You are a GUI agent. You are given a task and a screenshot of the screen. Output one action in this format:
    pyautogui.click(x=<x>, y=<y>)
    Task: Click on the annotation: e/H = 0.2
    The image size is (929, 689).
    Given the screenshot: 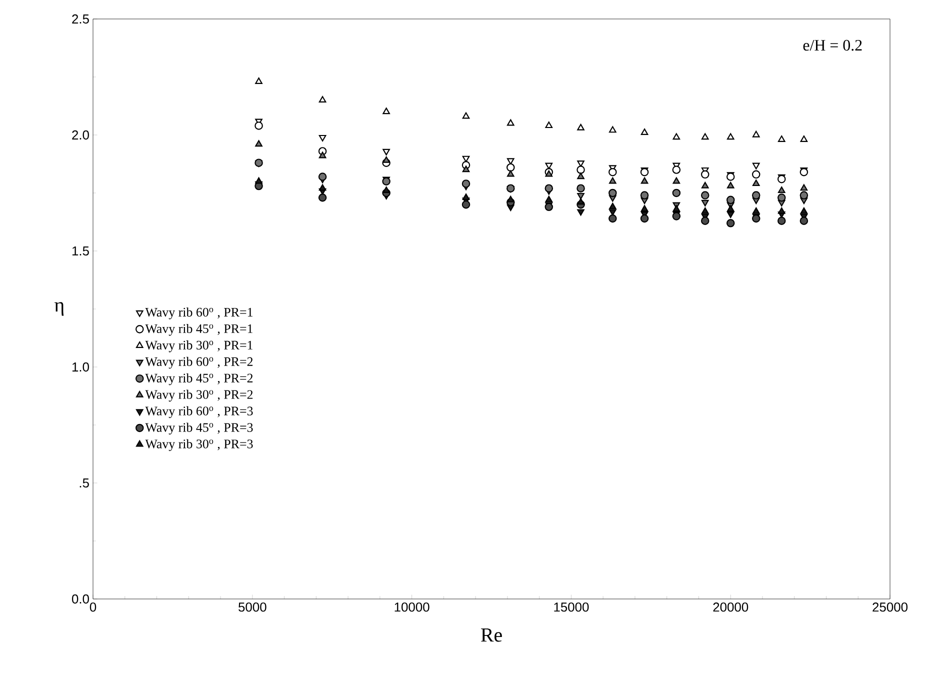 What is the action you would take?
    pyautogui.click(x=832, y=45)
    